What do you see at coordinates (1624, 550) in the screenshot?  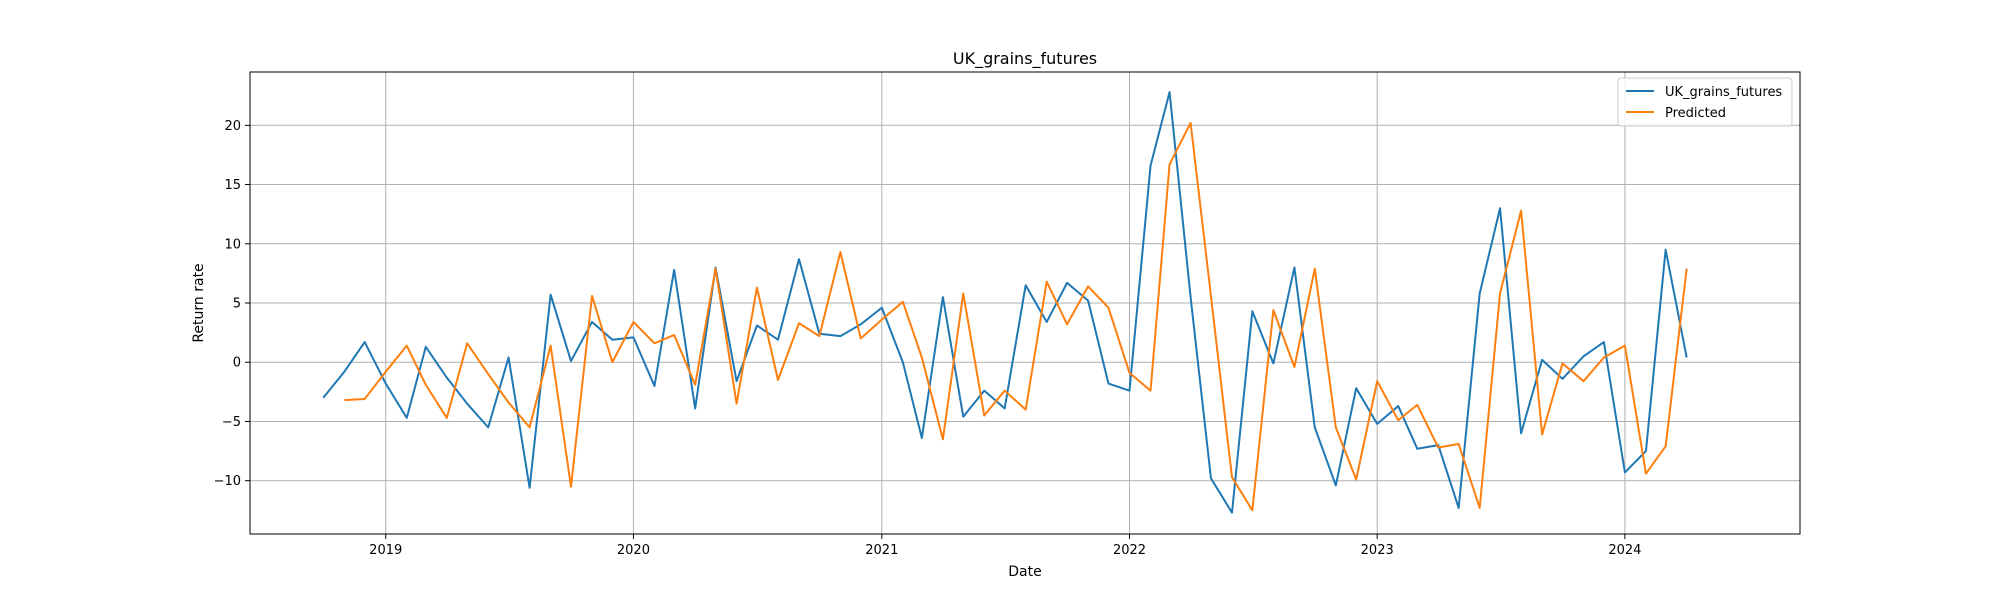 I see `x-tick-label: 2024` at bounding box center [1624, 550].